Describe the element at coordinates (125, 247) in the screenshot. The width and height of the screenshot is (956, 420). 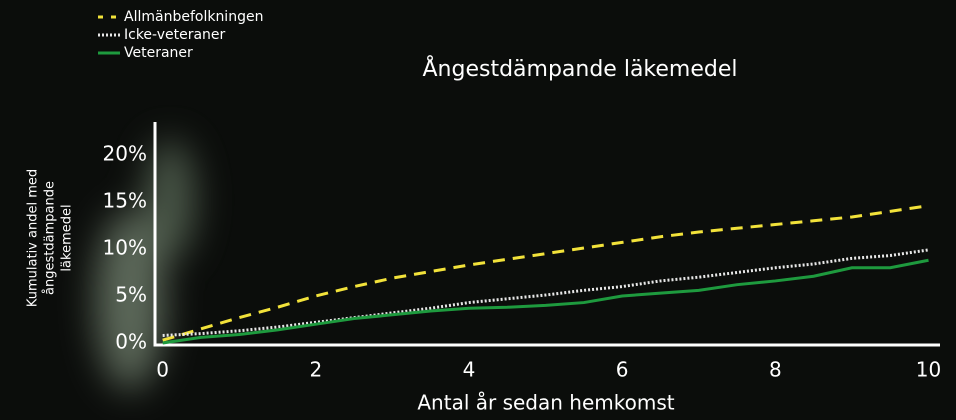
I see `y-tick-label: 10%` at that location.